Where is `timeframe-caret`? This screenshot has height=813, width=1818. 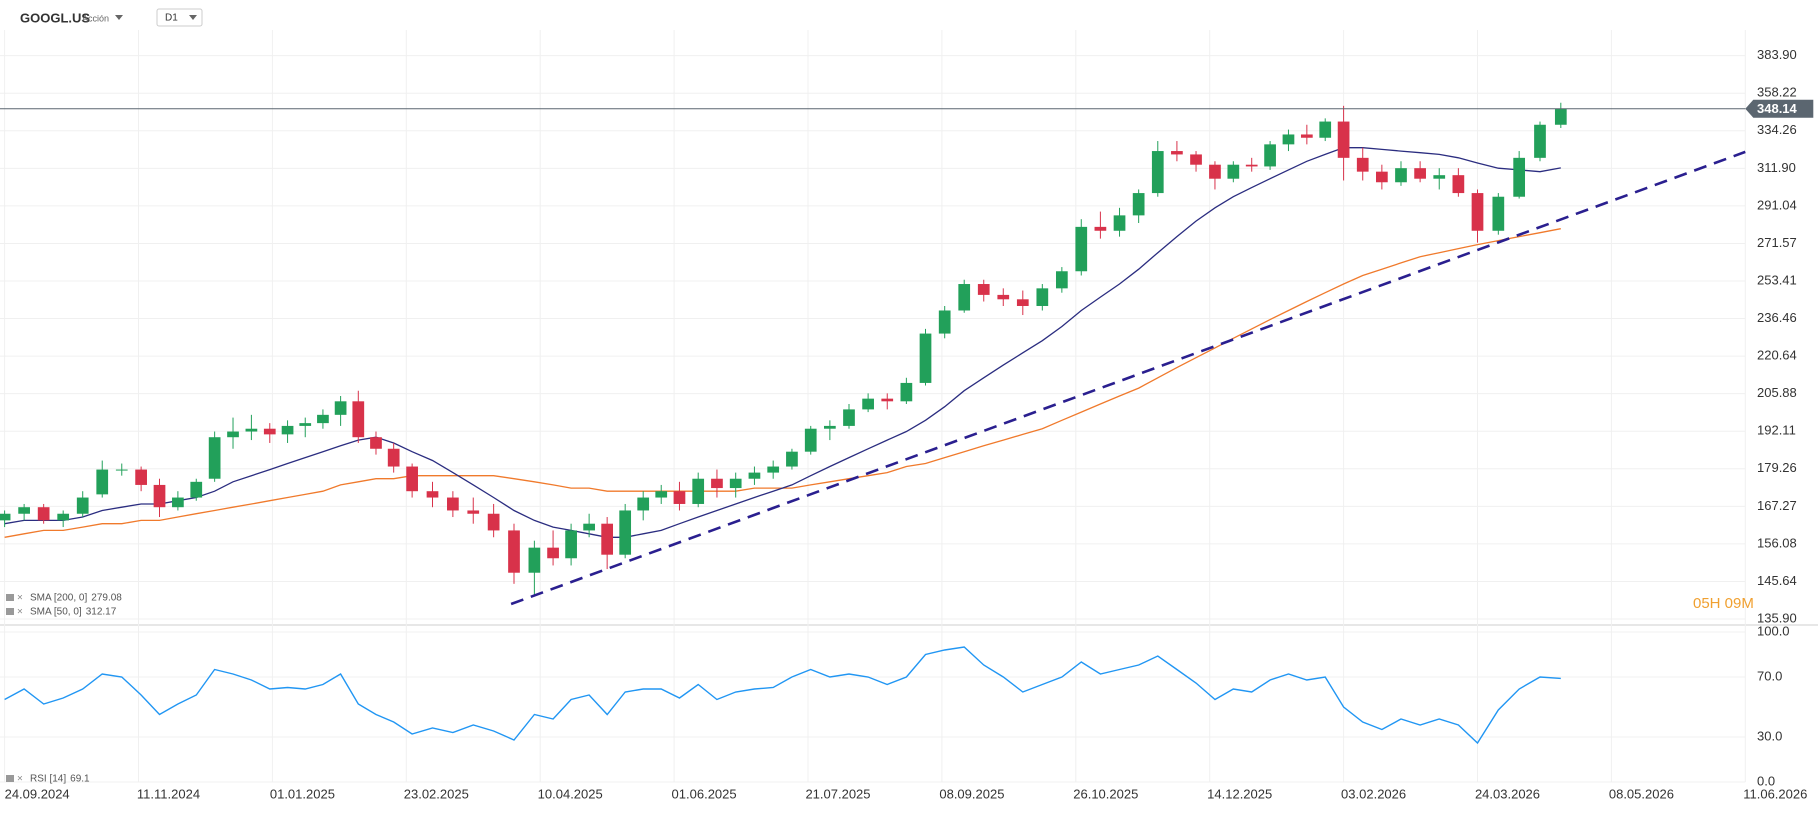
timeframe-caret is located at coordinates (193, 17).